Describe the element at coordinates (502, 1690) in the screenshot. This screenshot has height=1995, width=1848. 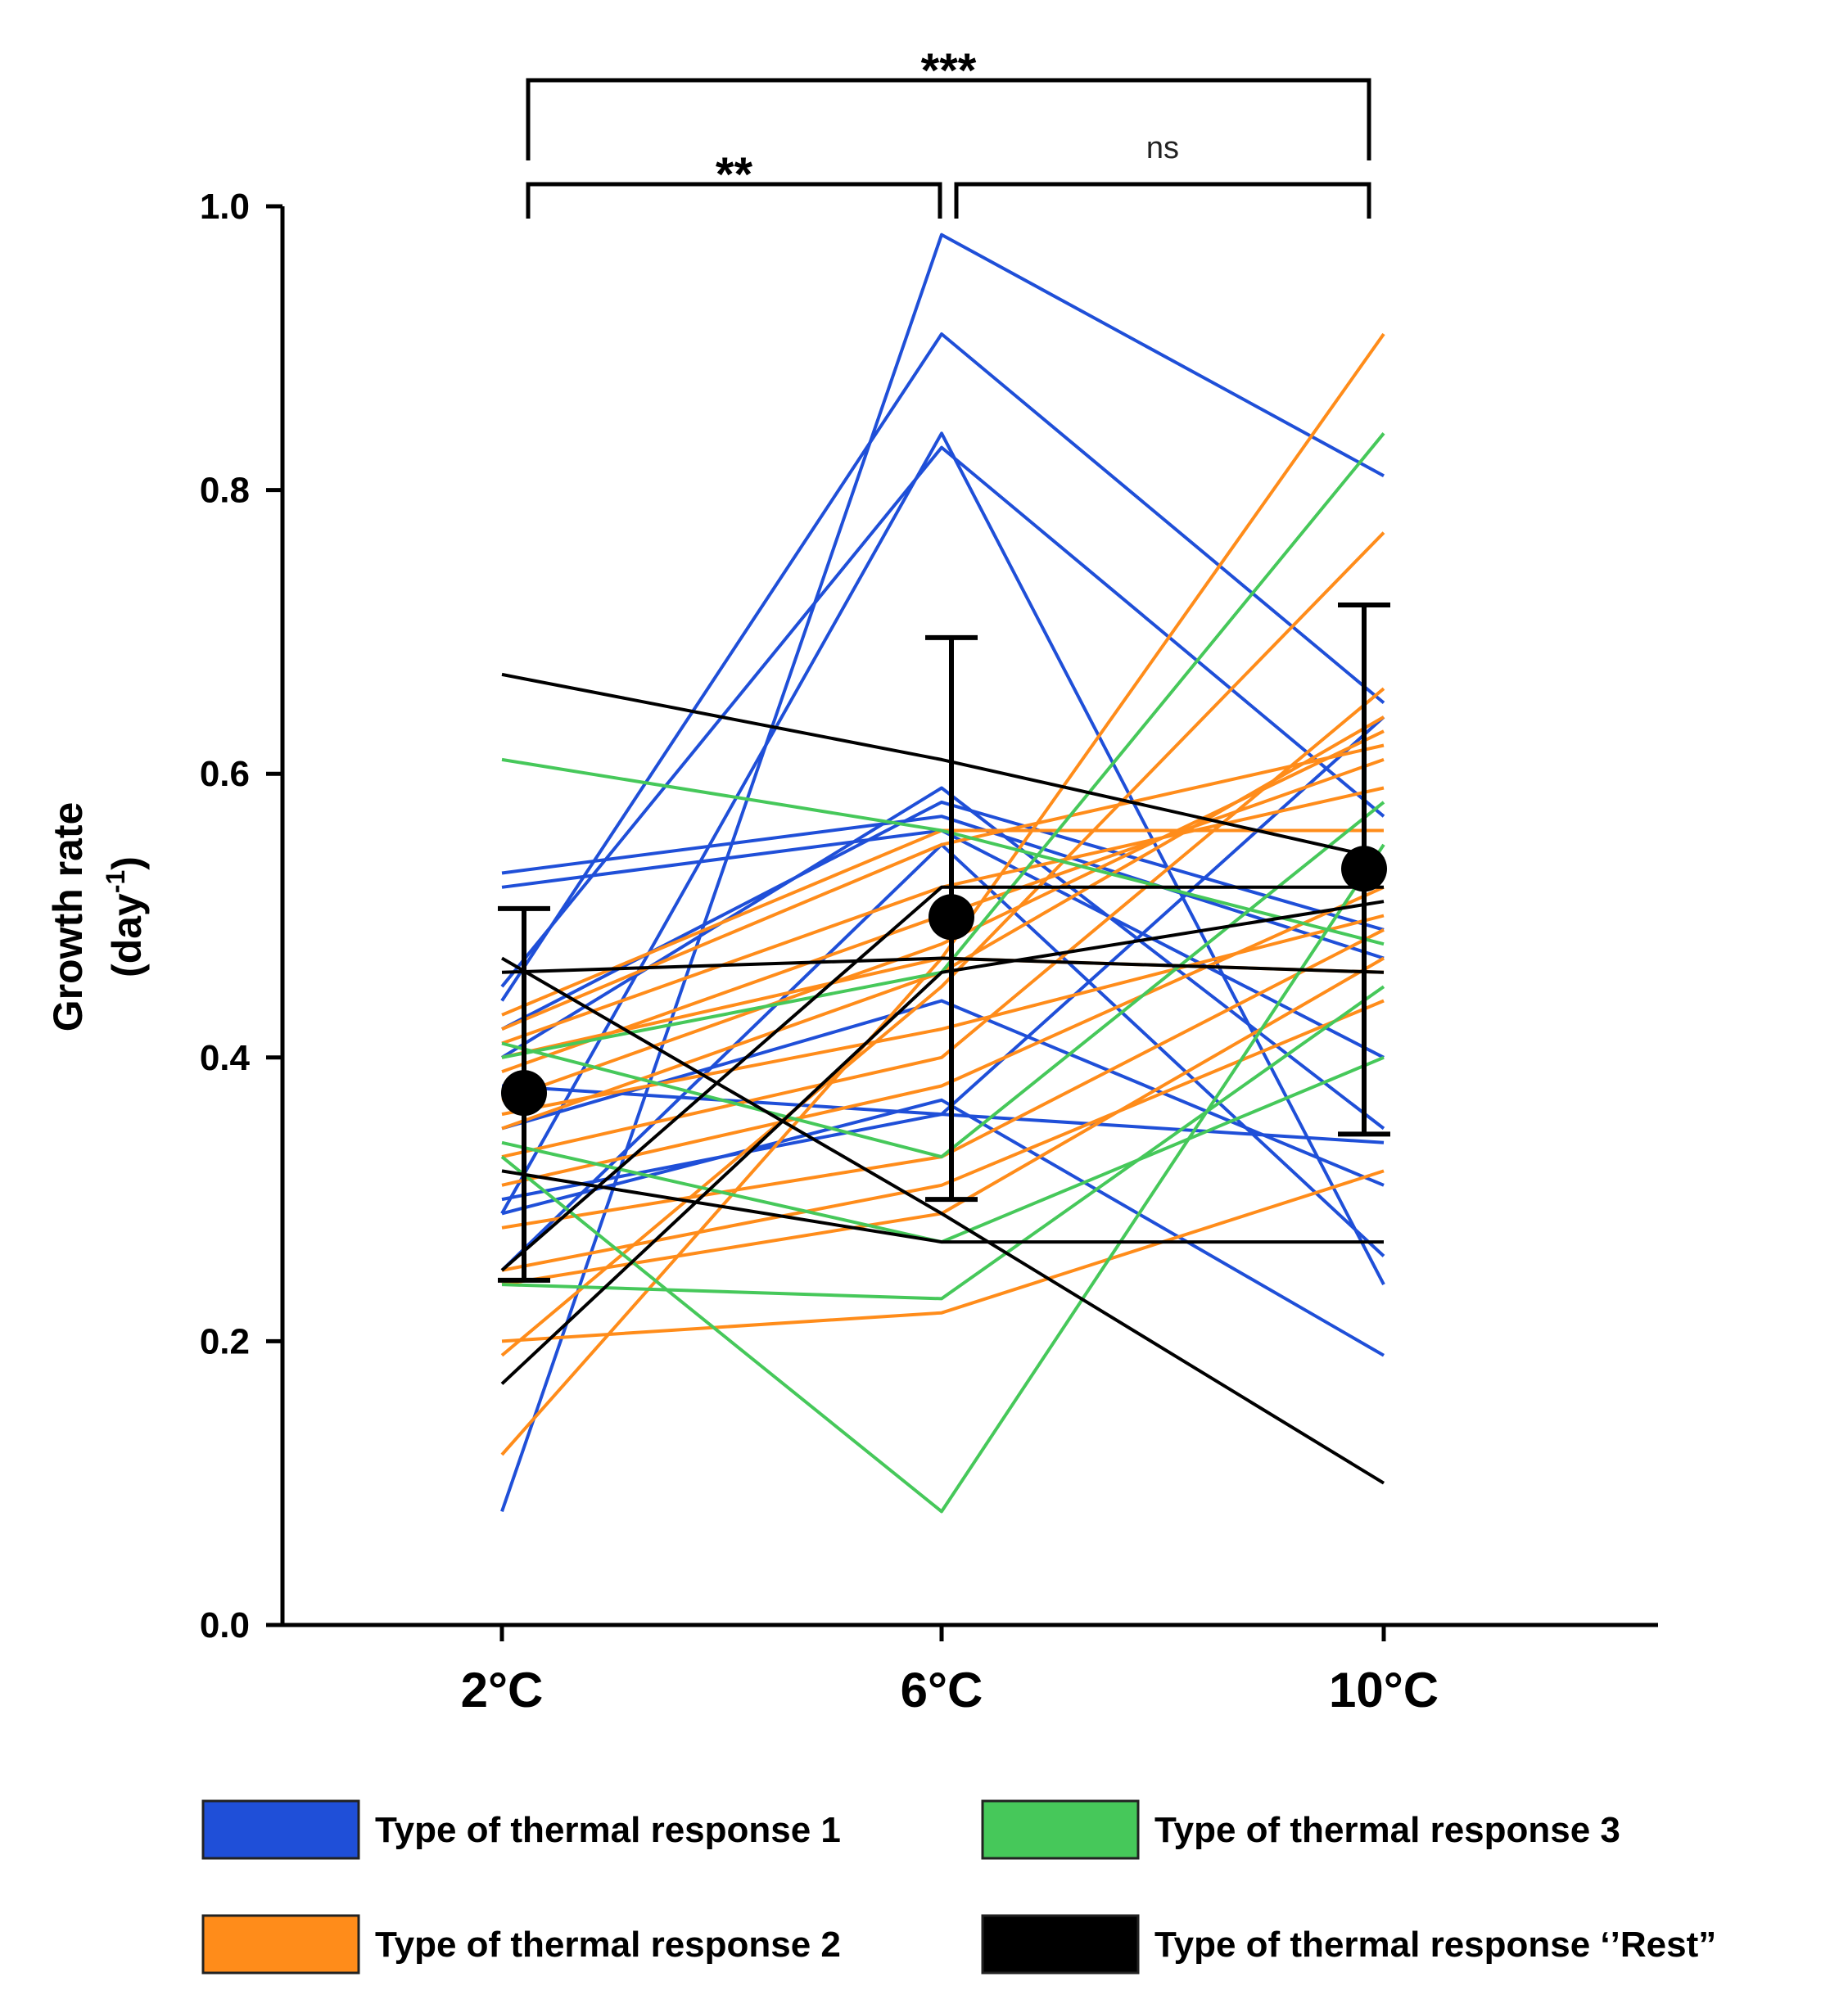
I see `x-tick-label: 2°C` at that location.